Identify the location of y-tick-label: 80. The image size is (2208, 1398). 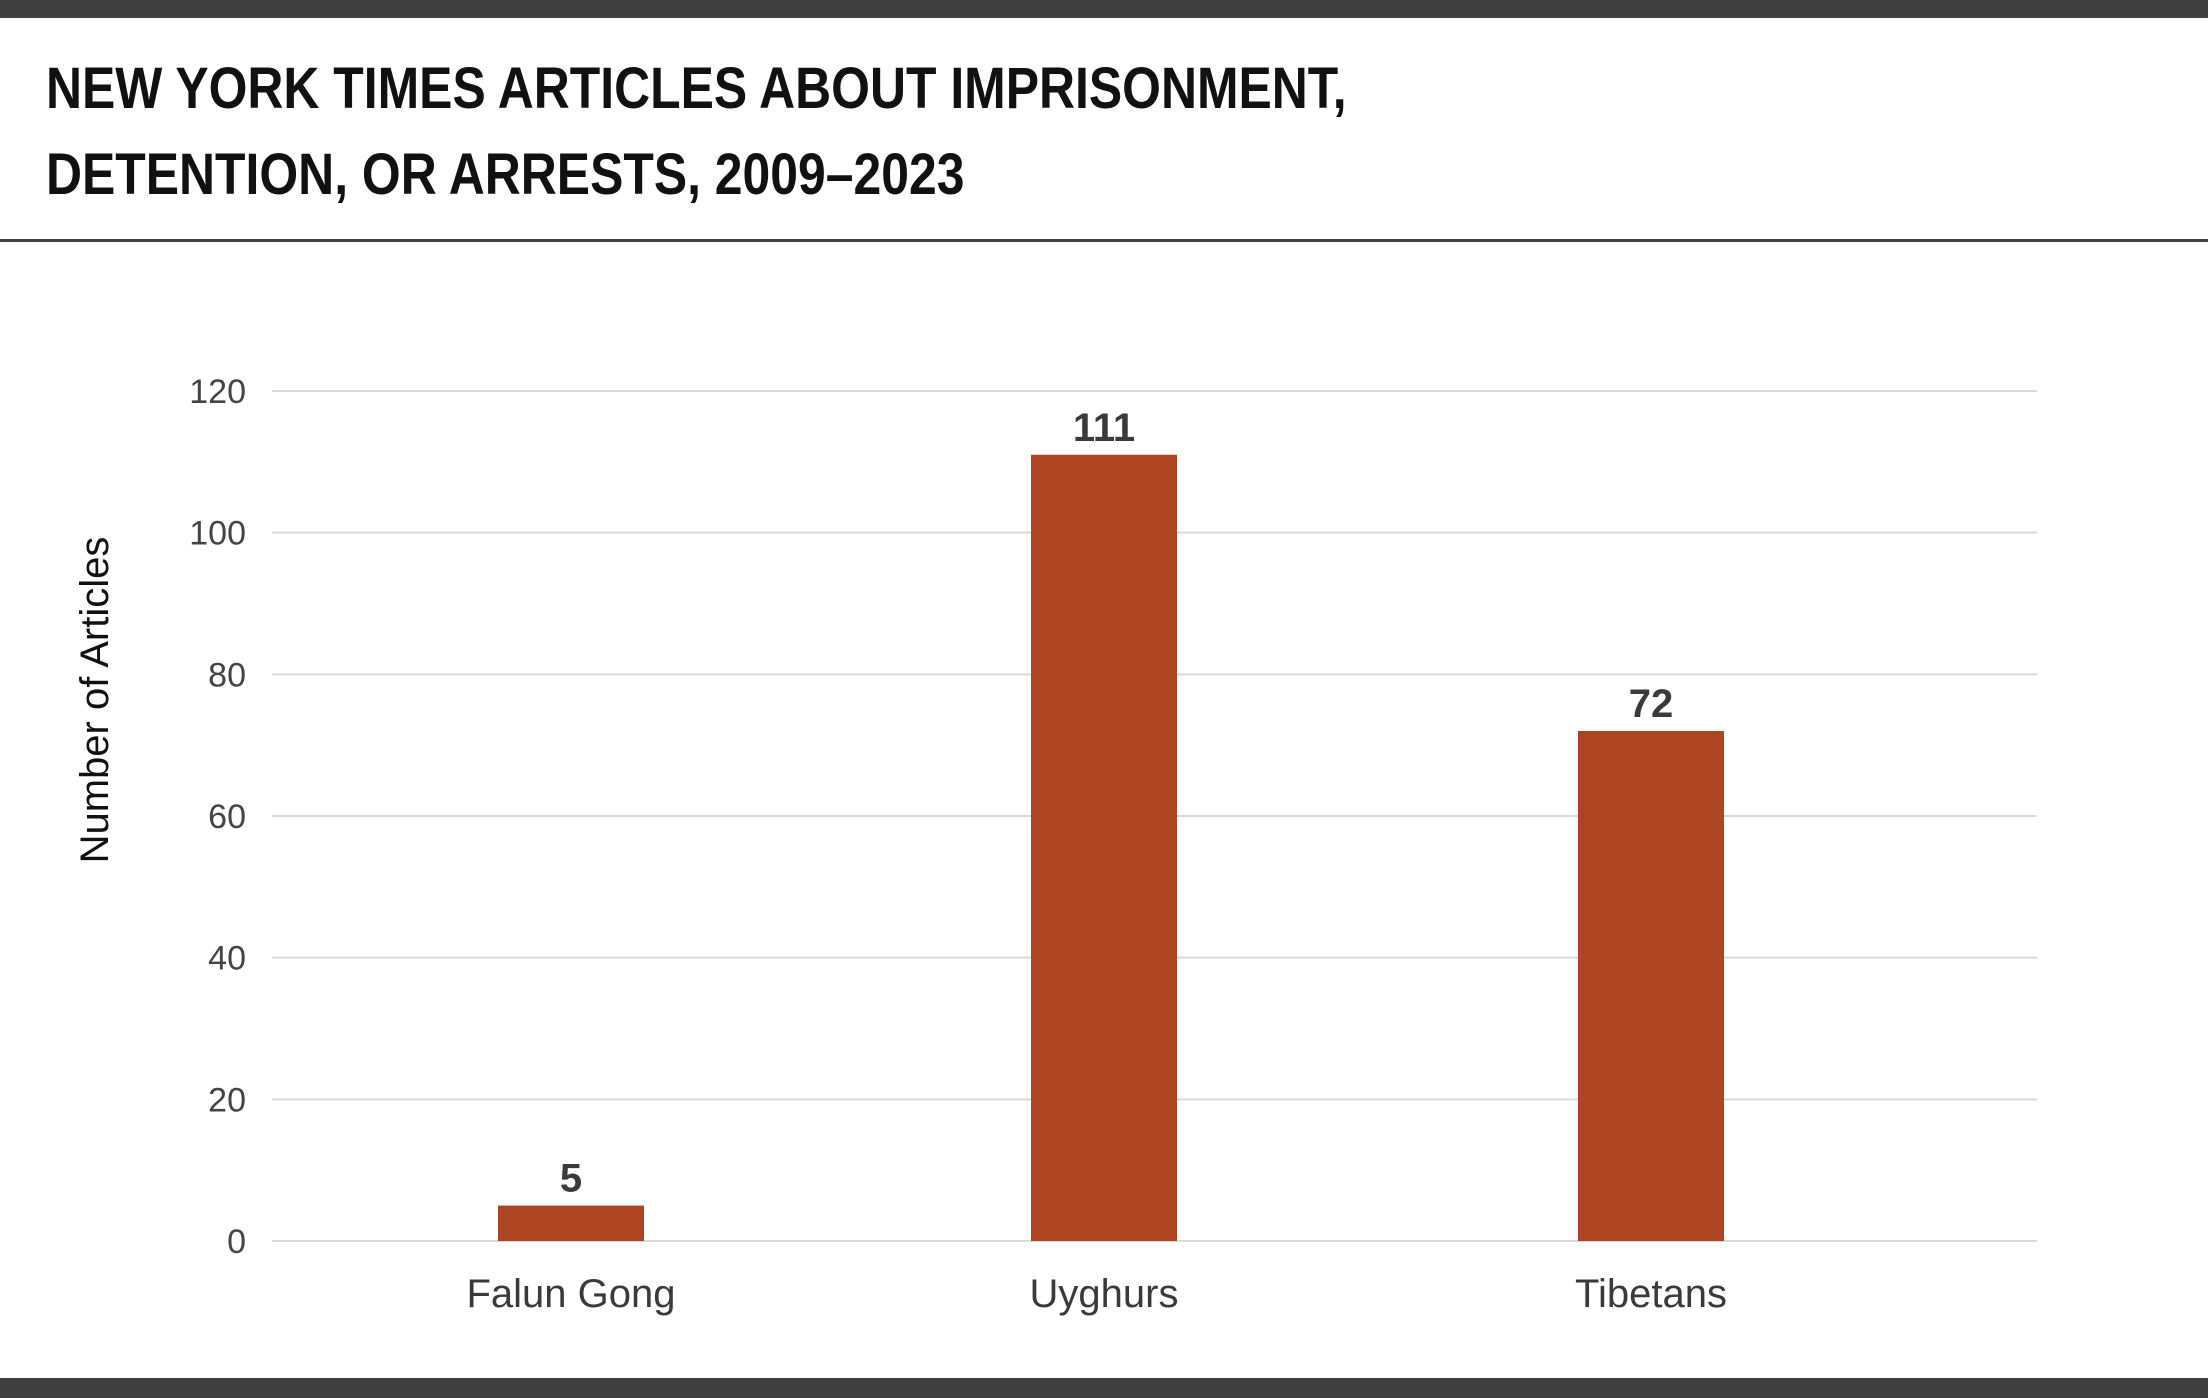
(227, 675).